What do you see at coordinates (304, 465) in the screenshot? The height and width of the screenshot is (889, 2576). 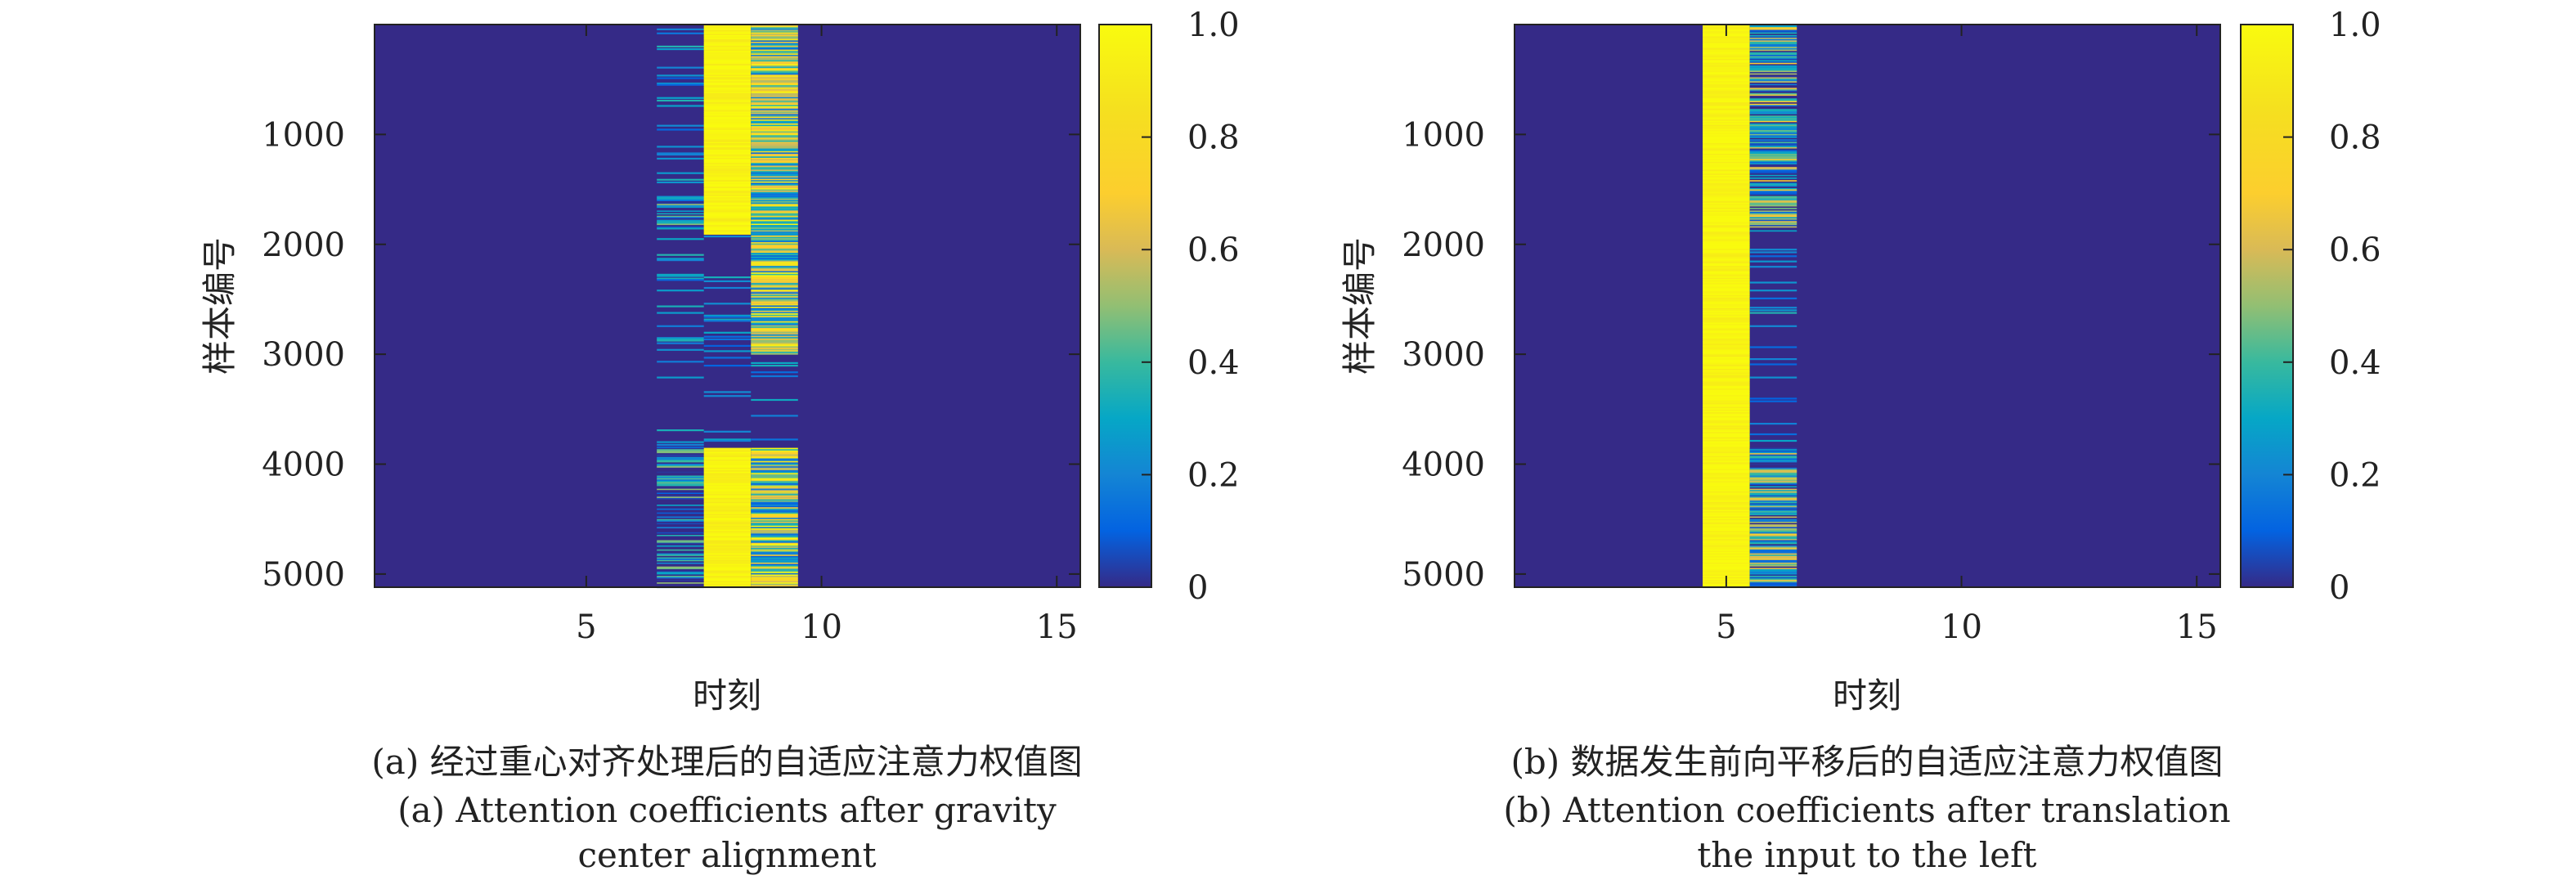 I see `heatmap-a-ytick-label: 4000` at bounding box center [304, 465].